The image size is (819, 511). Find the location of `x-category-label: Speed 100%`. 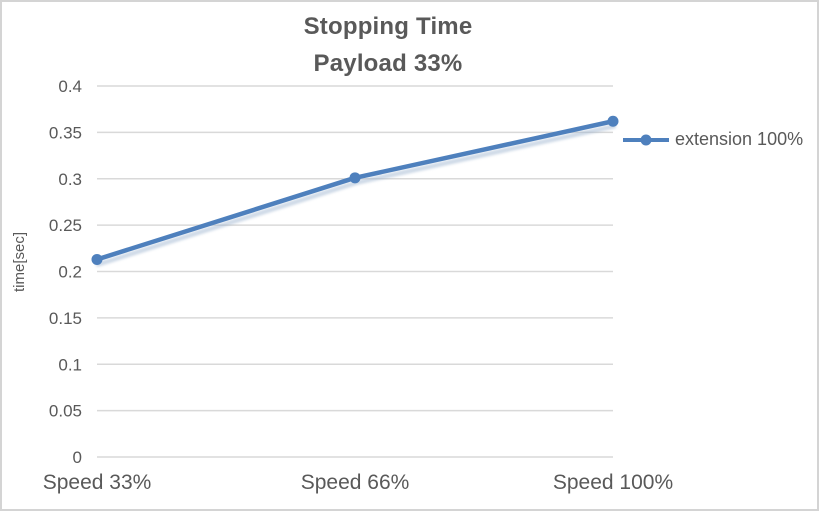

x-category-label: Speed 100% is located at coordinates (613, 482).